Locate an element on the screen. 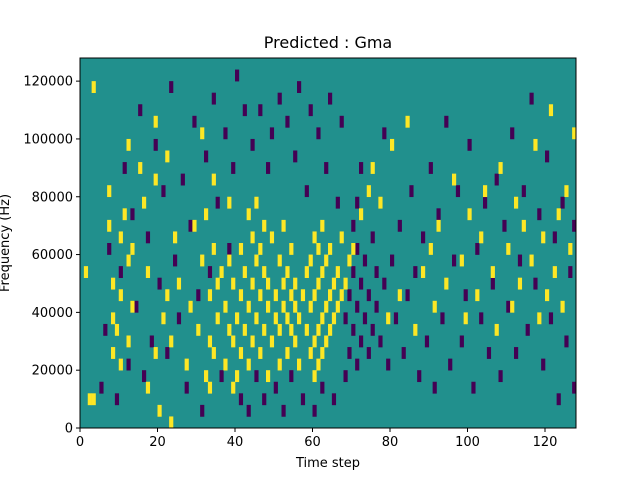  x-tick-label: 80 is located at coordinates (390, 442).